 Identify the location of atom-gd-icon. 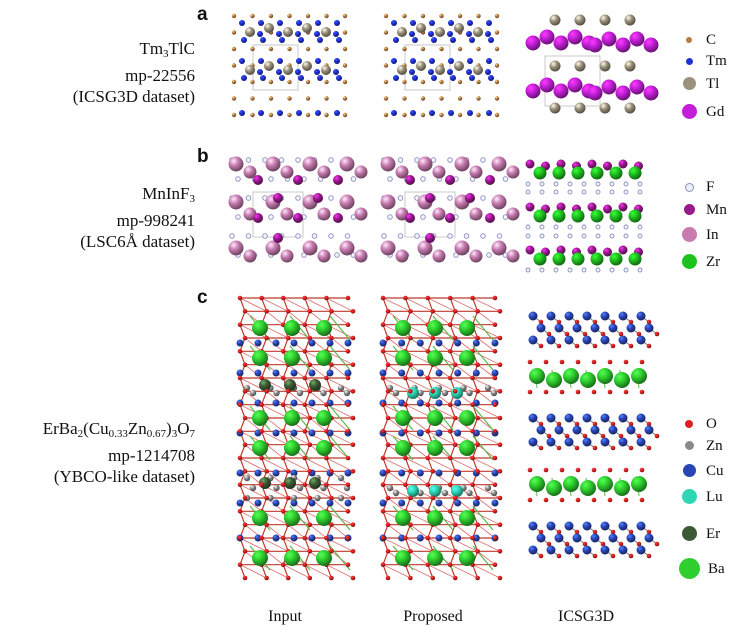
(689, 111).